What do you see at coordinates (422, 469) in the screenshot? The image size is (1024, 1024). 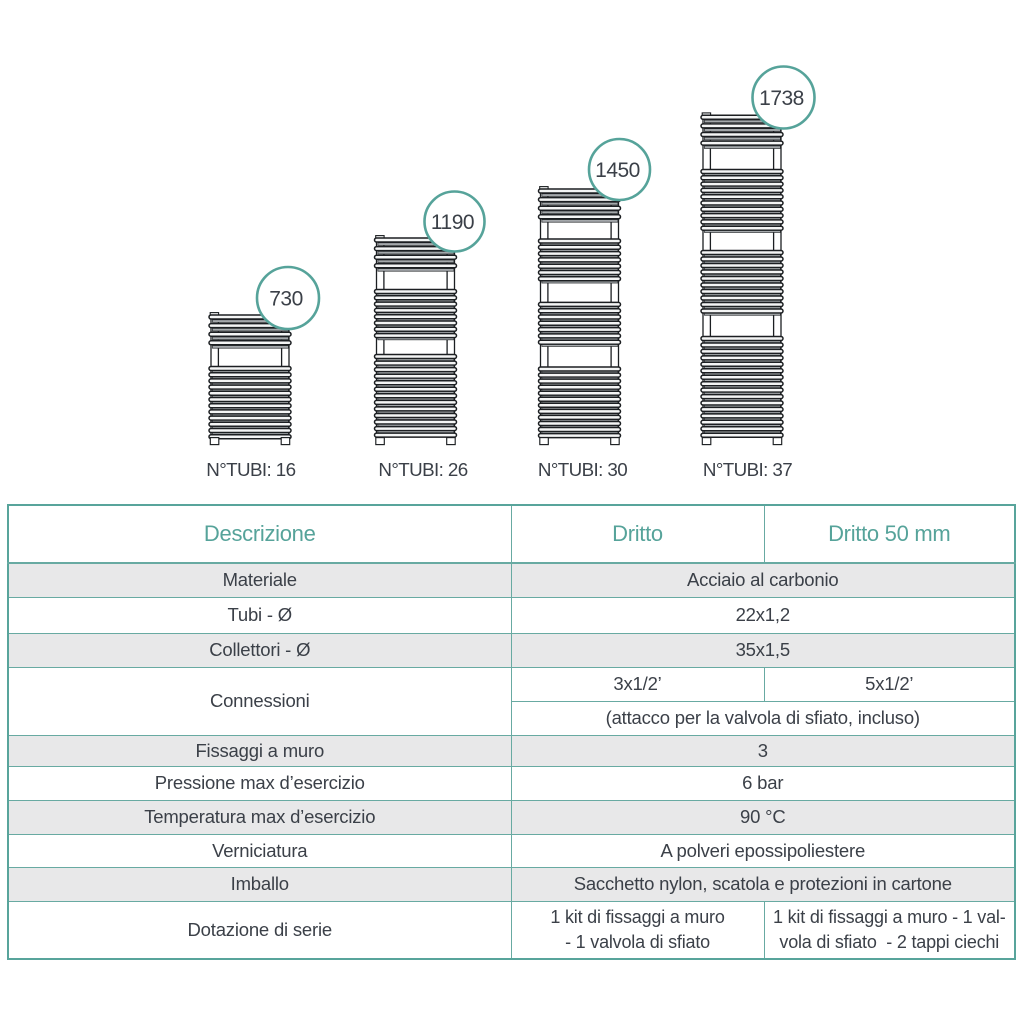 I see `svg-text: N°TUBI: 26` at bounding box center [422, 469].